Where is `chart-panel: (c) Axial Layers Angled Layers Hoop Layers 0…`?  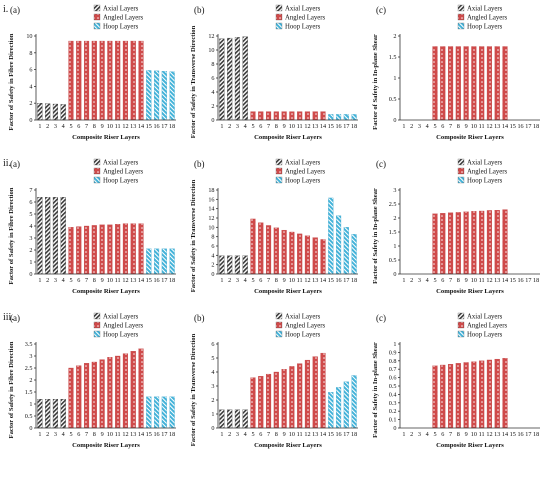
chart-panel: (c) Axial Layers Angled Layers Hoop Layers 0… is located at coordinates (456, 380).